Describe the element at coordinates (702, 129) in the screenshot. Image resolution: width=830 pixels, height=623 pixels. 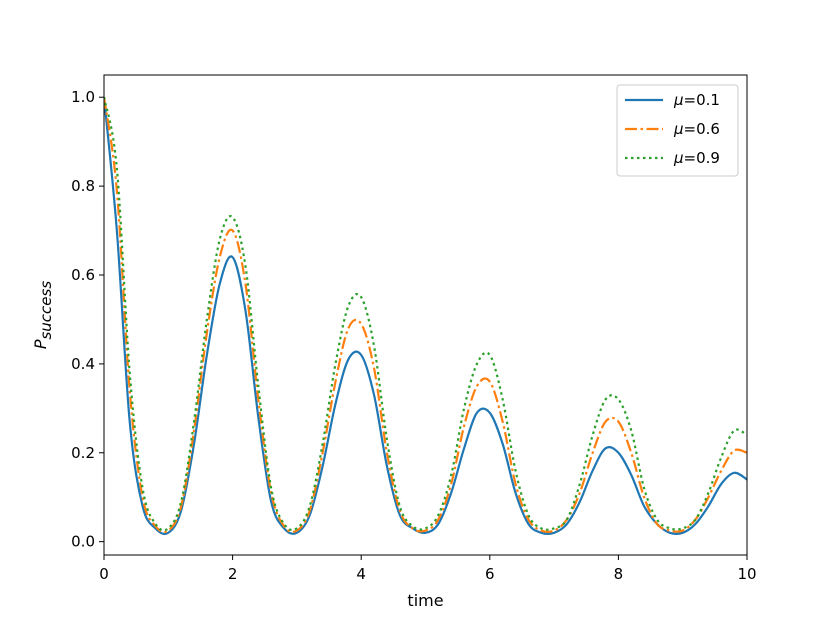
I see `legend-label-value: =0.6` at that location.